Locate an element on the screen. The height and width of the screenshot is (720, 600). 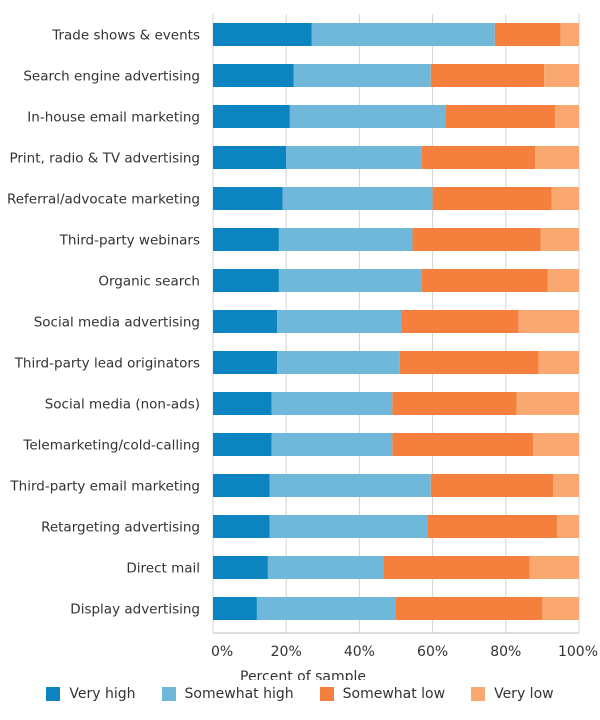
category-label: In-house email marketing is located at coordinates (113, 118).